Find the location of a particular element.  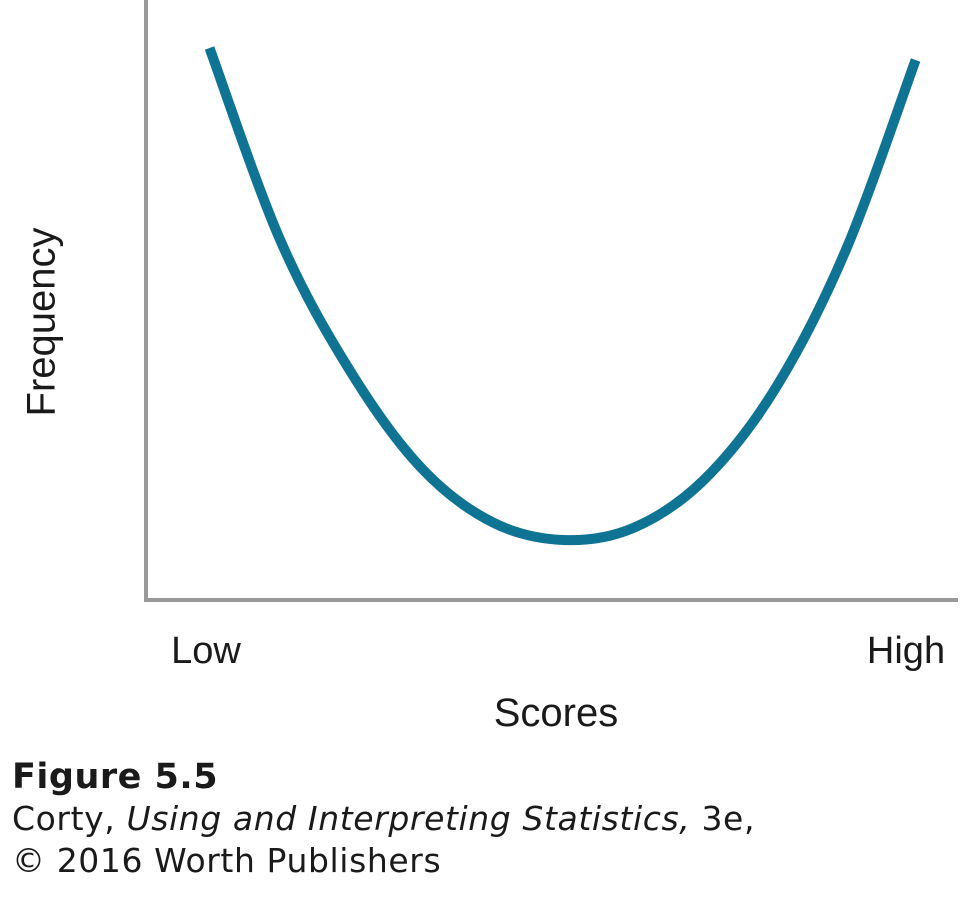

copyright-line: © 2016 Worth Publishers is located at coordinates (227, 860).